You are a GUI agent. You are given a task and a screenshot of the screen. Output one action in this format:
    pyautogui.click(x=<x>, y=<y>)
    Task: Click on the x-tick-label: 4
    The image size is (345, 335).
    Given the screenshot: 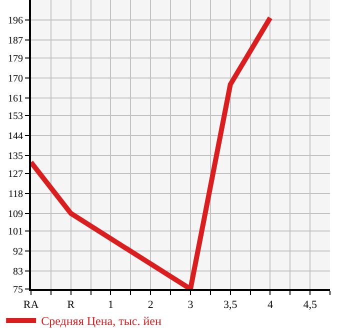 What is the action you would take?
    pyautogui.click(x=270, y=305)
    